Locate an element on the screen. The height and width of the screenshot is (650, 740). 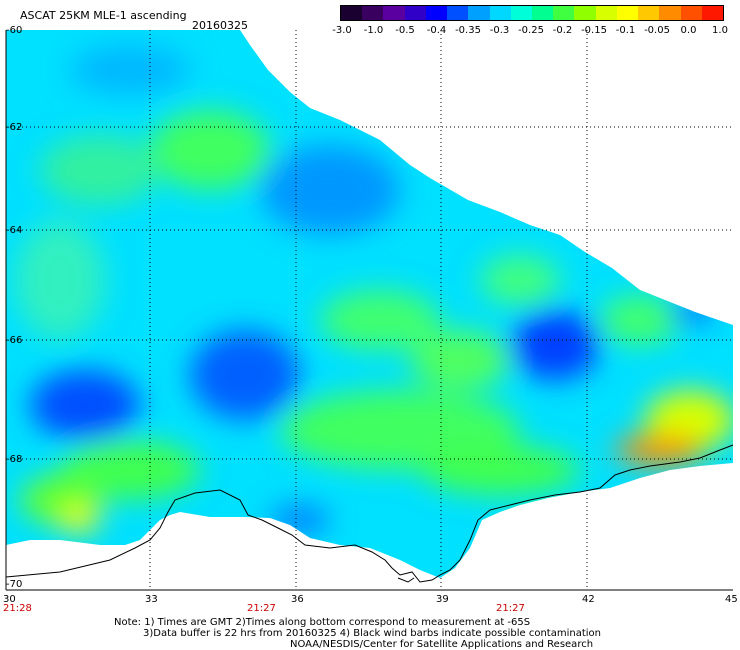
color-scale-label: 1.0 is located at coordinates (720, 30).